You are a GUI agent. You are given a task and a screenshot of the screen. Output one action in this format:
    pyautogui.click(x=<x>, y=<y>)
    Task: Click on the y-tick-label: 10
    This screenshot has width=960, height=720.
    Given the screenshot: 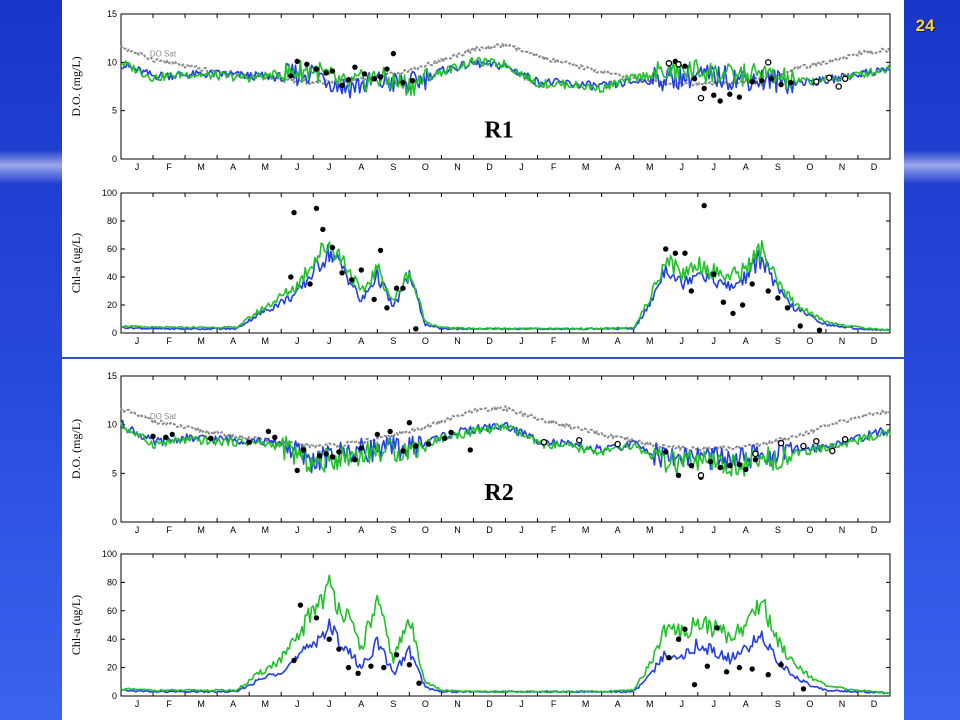 What is the action you would take?
    pyautogui.click(x=112, y=62)
    